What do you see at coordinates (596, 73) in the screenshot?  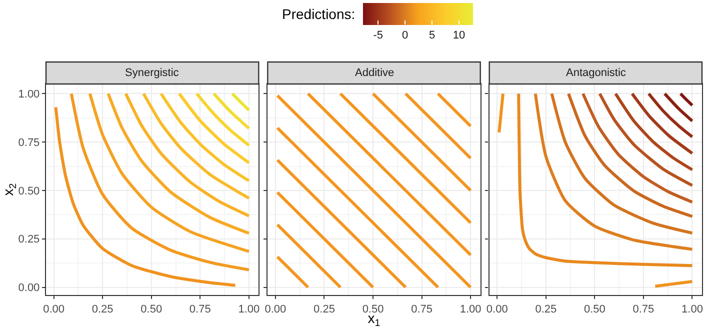 I see `chart-title: Antagonistic` at bounding box center [596, 73].